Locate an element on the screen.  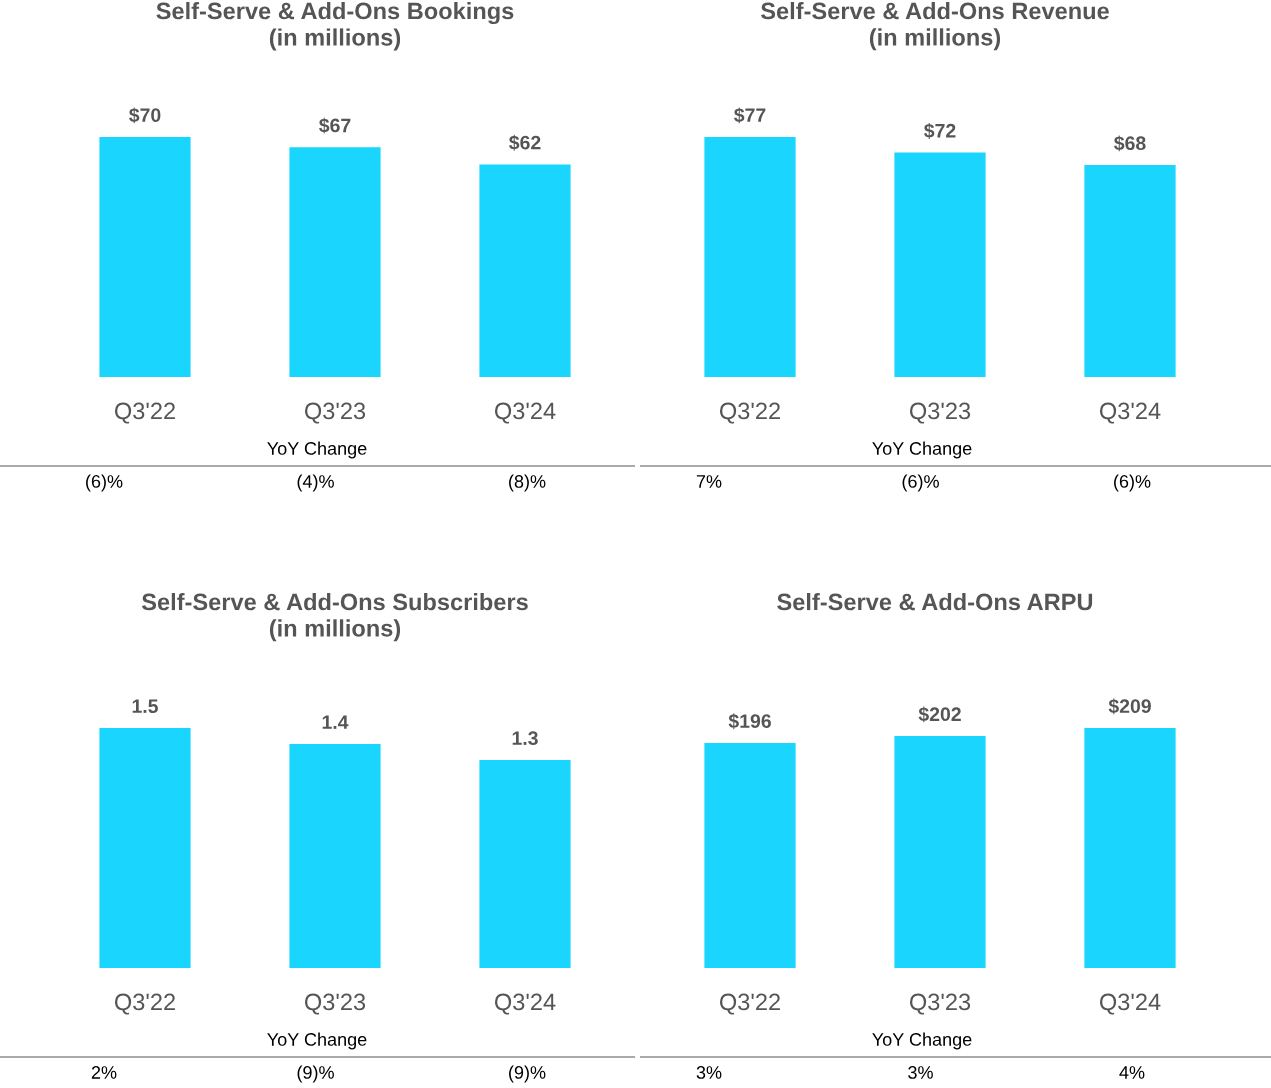
data-label: $62 is located at coordinates (525, 142).